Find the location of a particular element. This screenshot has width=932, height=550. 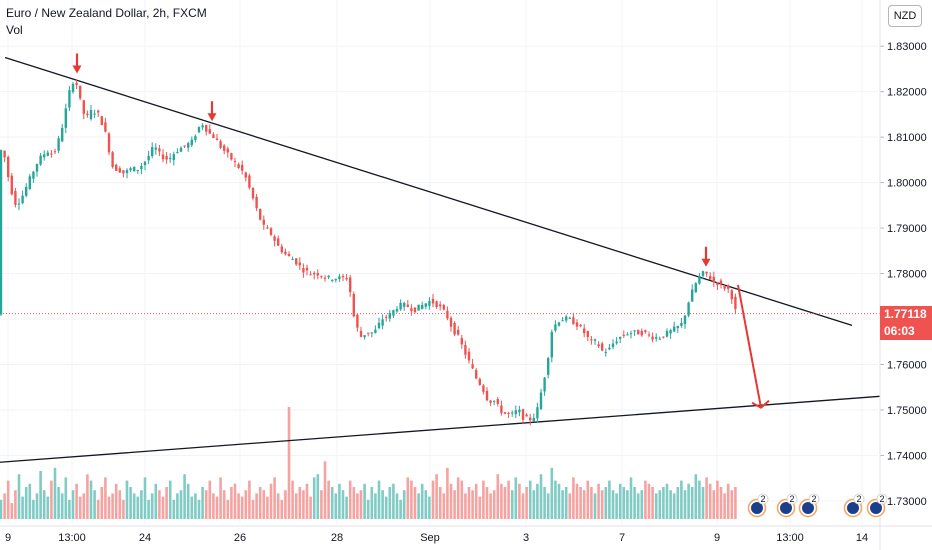

event-count-badge is located at coordinates (859, 499).